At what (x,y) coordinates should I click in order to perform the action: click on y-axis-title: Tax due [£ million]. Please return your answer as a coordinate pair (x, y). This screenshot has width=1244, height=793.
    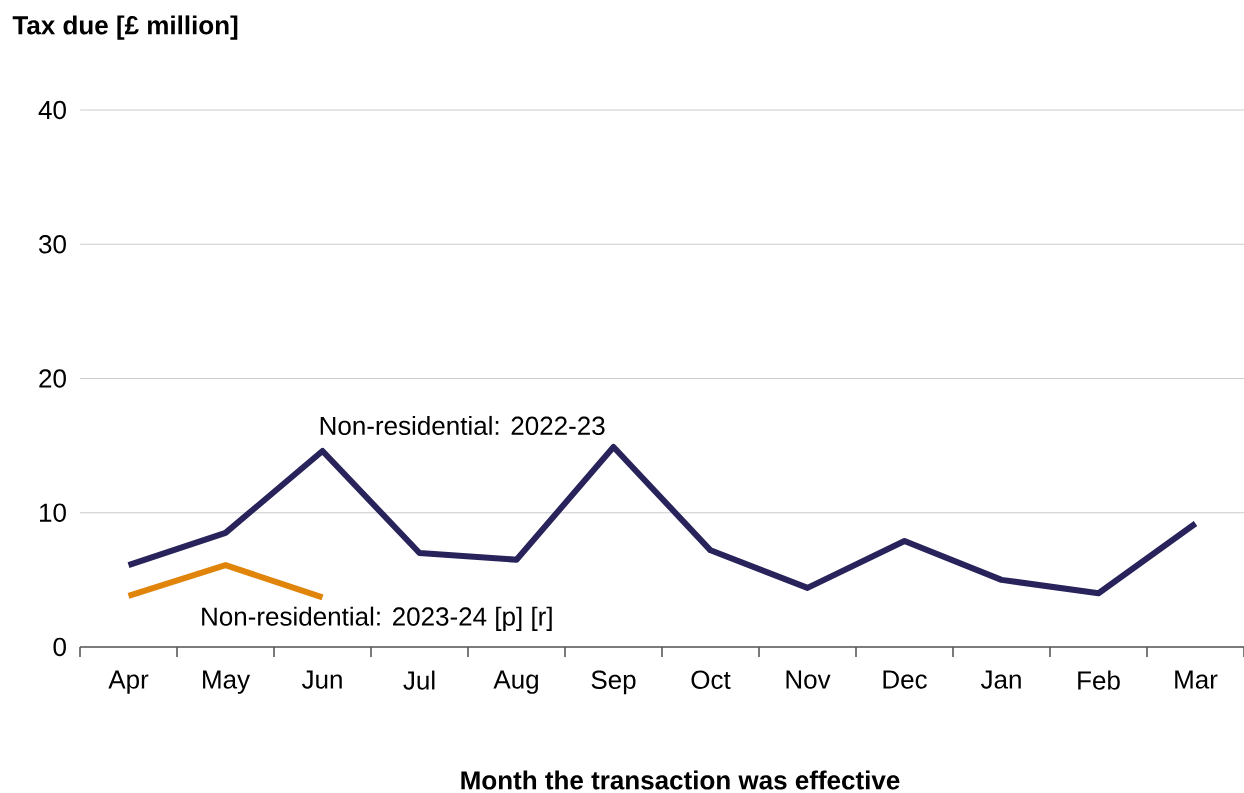
    Looking at the image, I should click on (125, 27).